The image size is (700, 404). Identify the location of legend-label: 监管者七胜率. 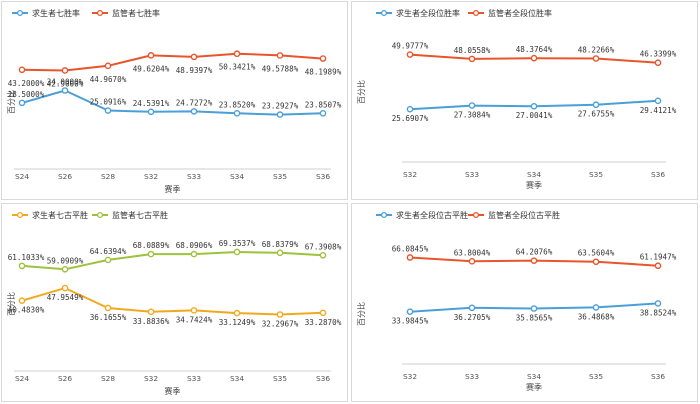
(136, 13).